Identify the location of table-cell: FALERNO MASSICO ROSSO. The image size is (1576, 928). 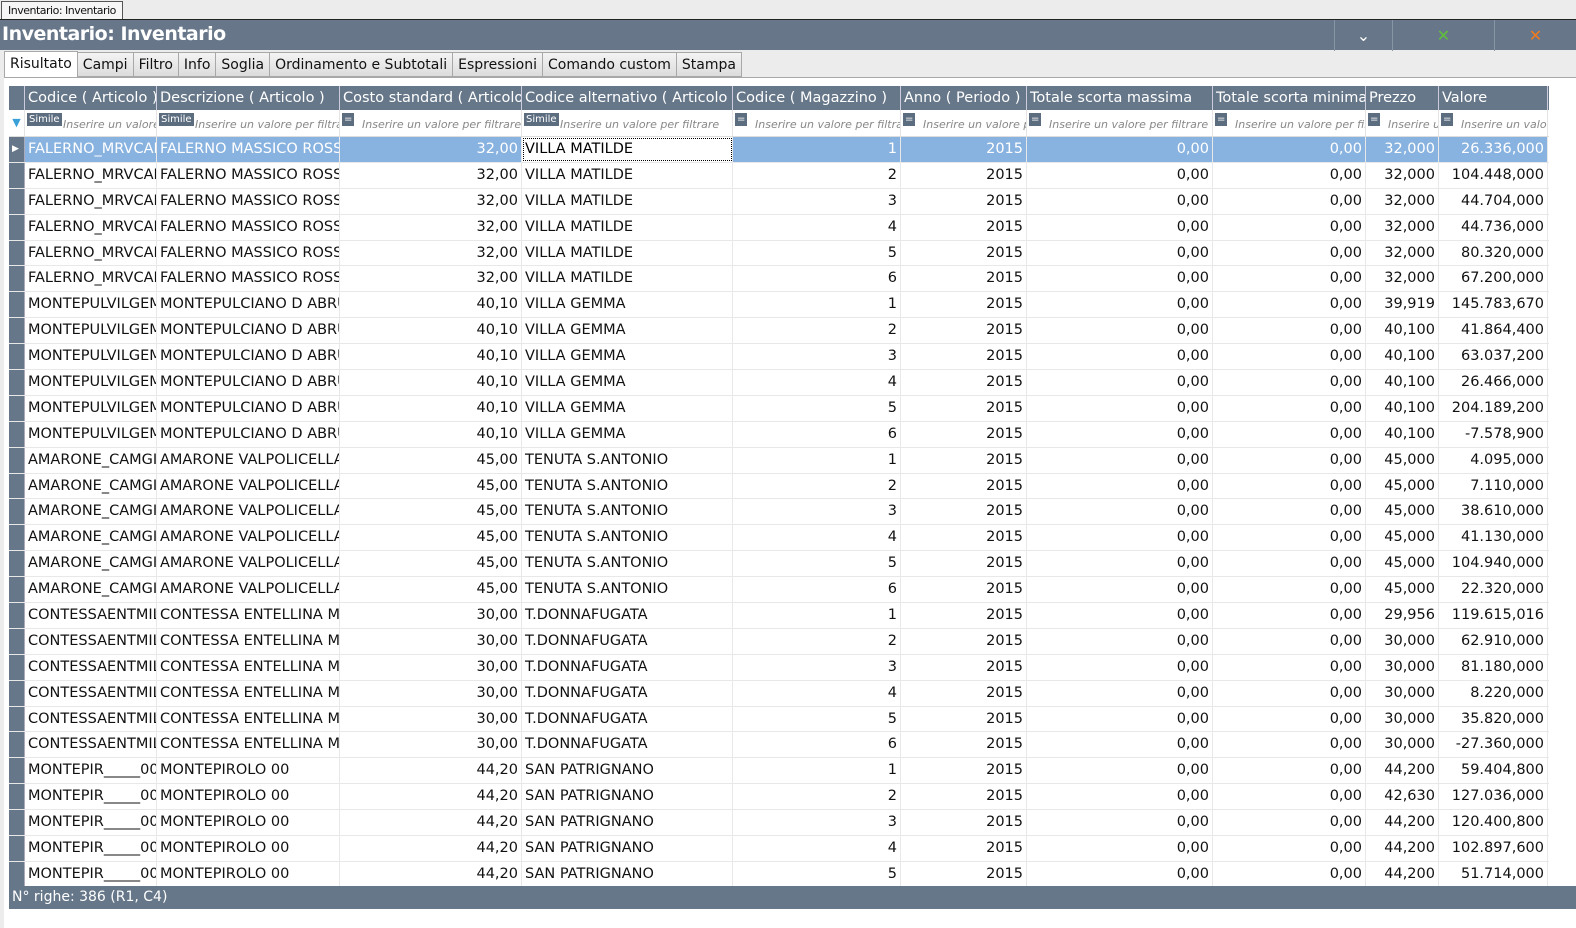
(248, 227).